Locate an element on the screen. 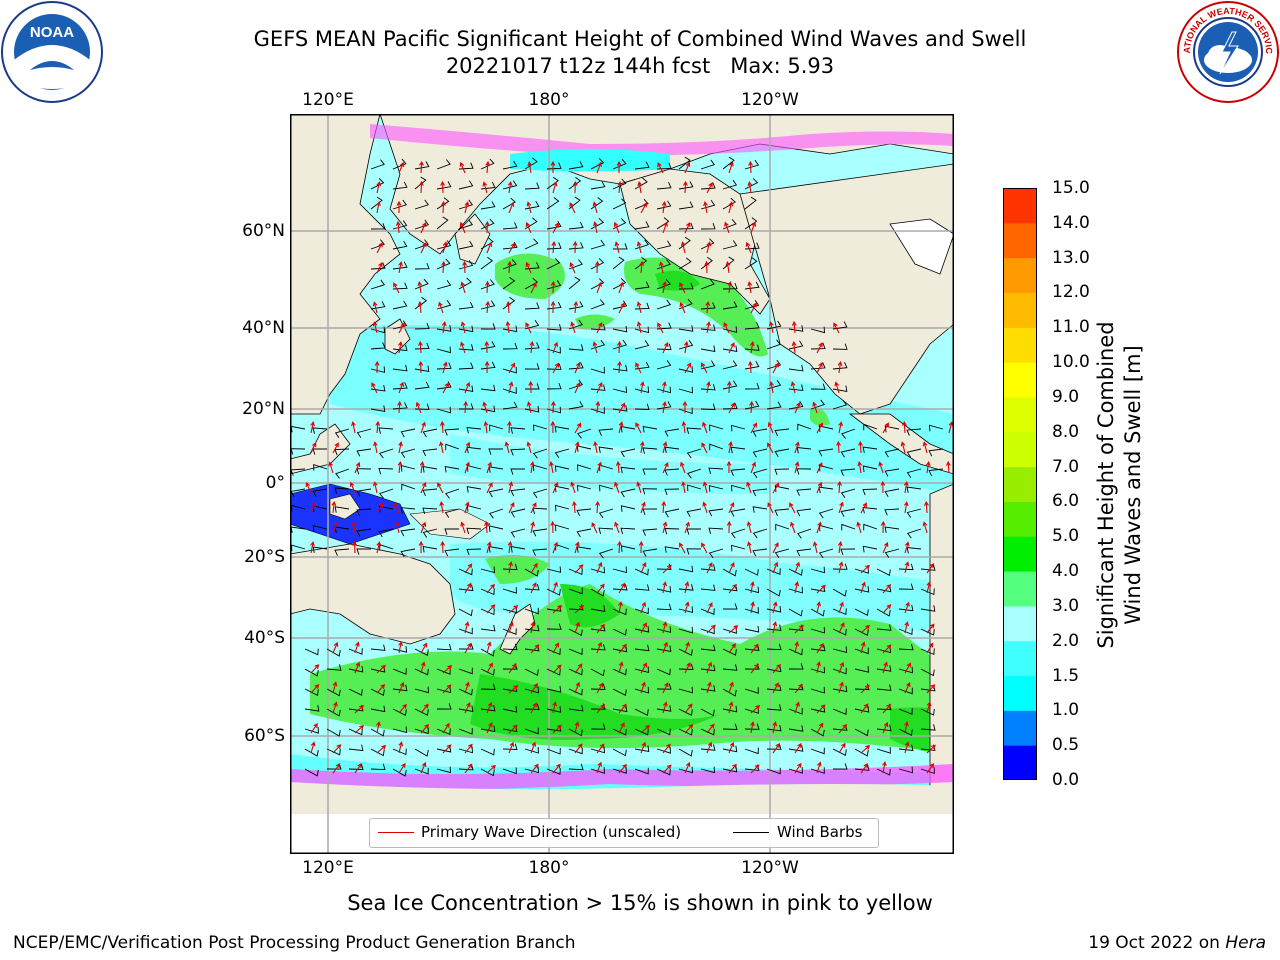 The image size is (1280, 960). lat-label-60s: 60°S is located at coordinates (264, 736).